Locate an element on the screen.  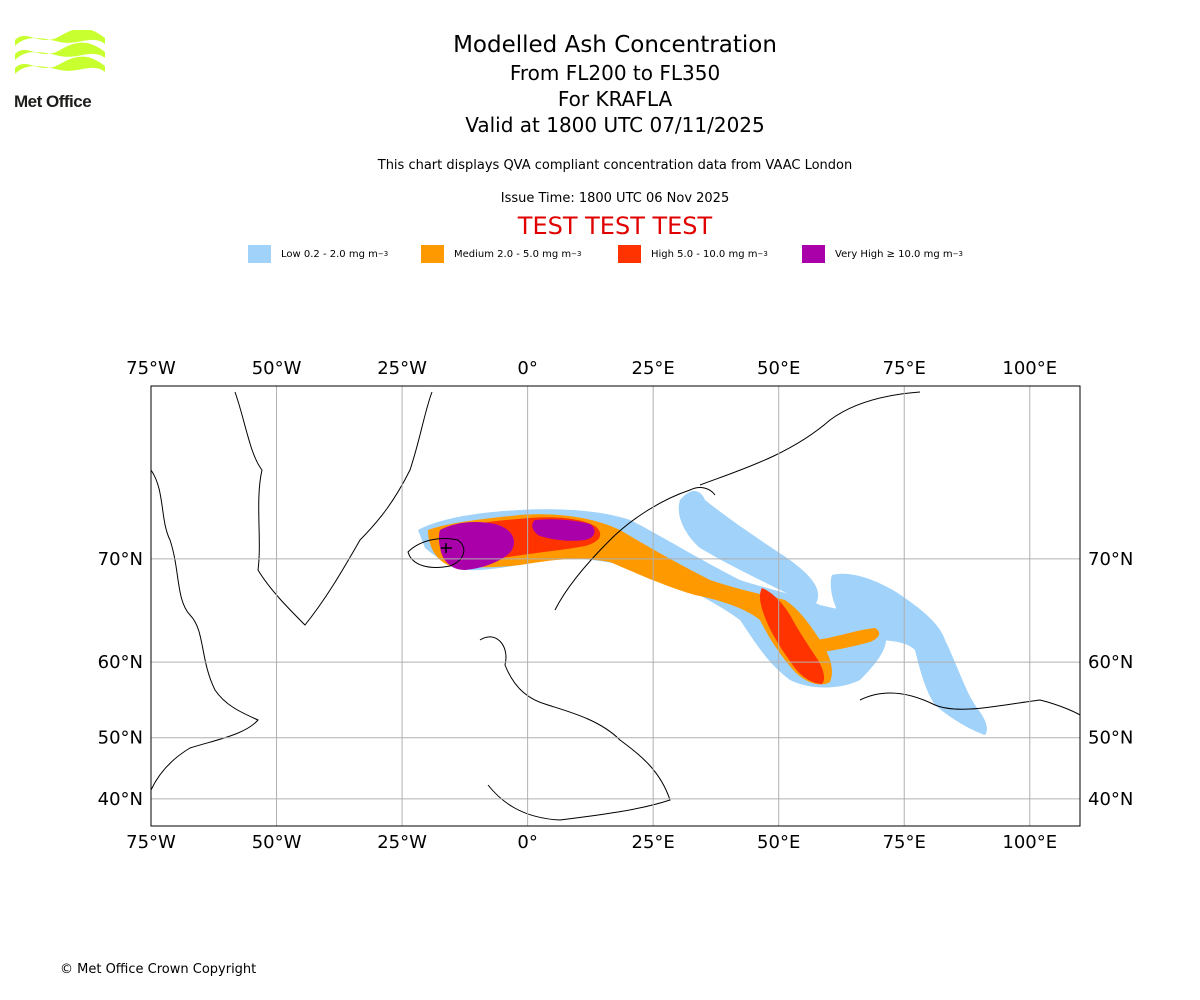
lon-tick-label-bottom: 100°E is located at coordinates (1029, 842).